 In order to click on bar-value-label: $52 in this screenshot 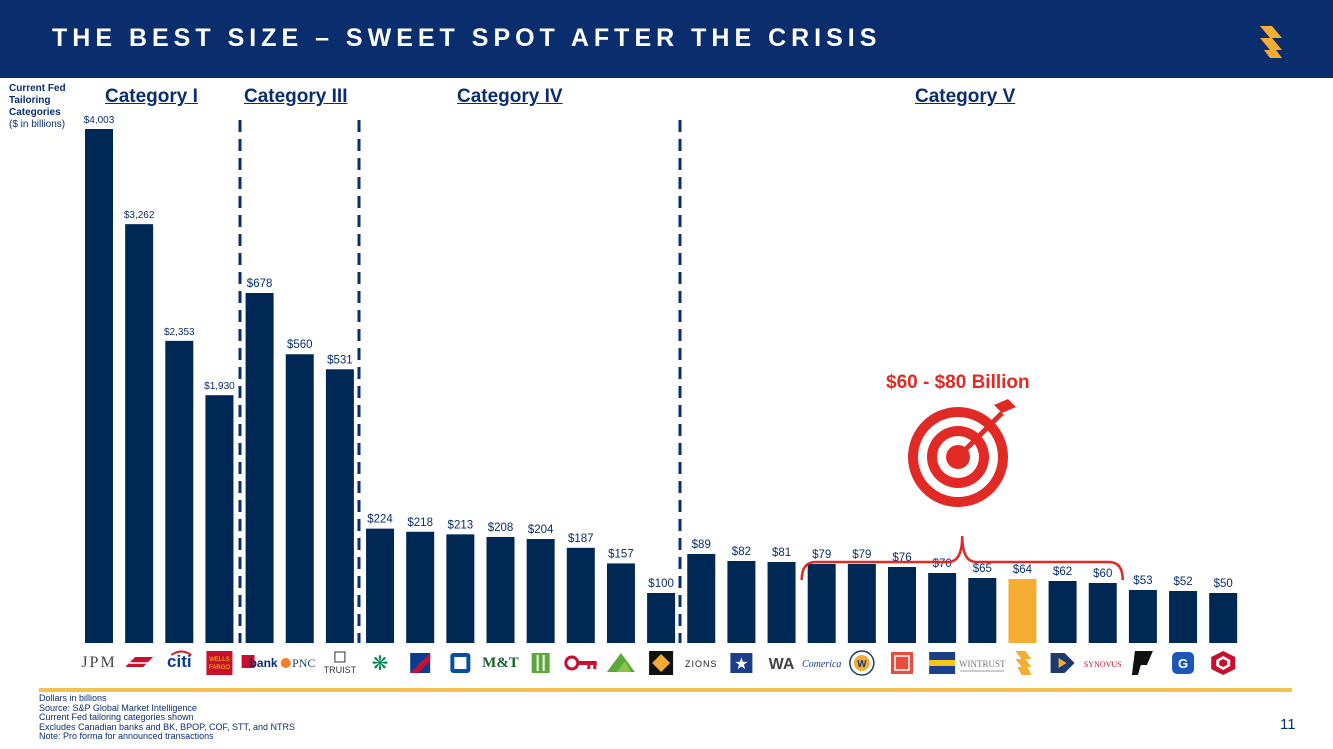, I will do `click(1182, 582)`.